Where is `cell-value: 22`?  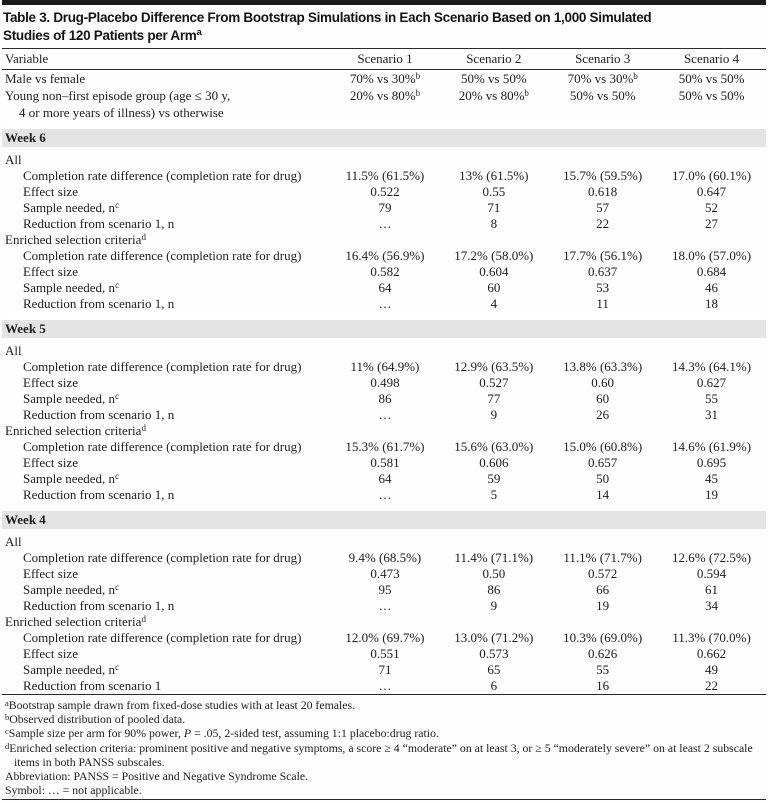 cell-value: 22 is located at coordinates (603, 223).